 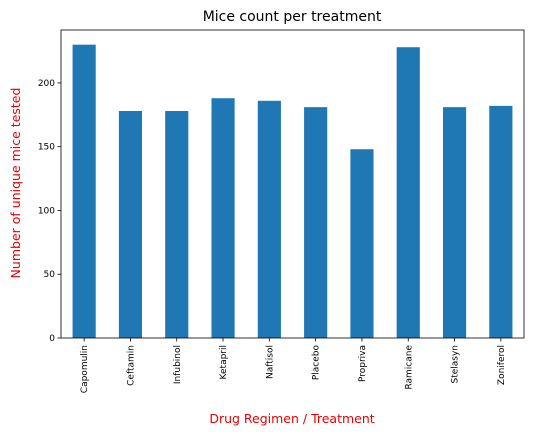 What do you see at coordinates (46, 84) in the screenshot?
I see `y-tick-label: 200` at bounding box center [46, 84].